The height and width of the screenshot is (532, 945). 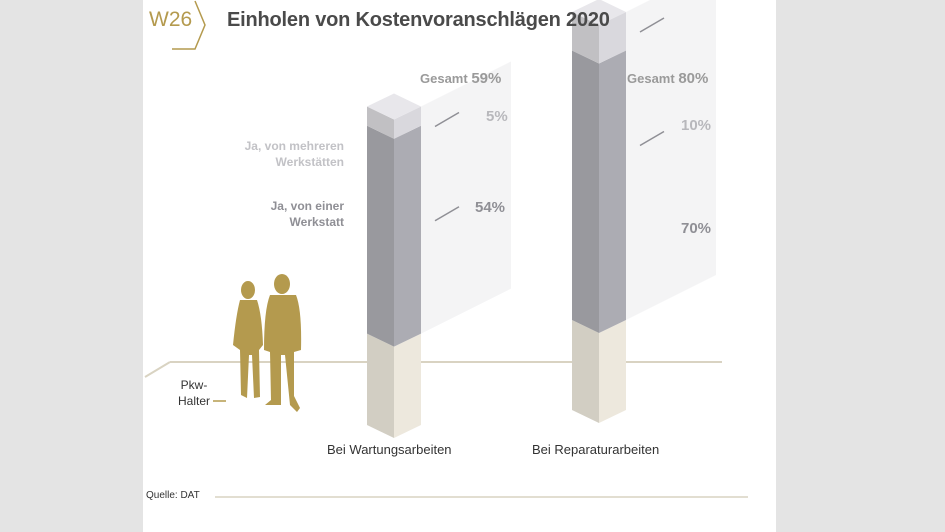 What do you see at coordinates (380, 236) in the screenshot?
I see `bar-single-0-left` at bounding box center [380, 236].